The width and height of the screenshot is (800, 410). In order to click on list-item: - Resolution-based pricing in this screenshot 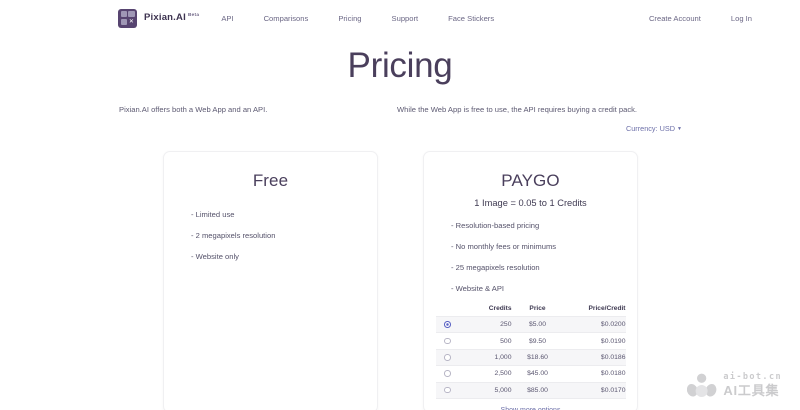, I will do `click(495, 225)`.